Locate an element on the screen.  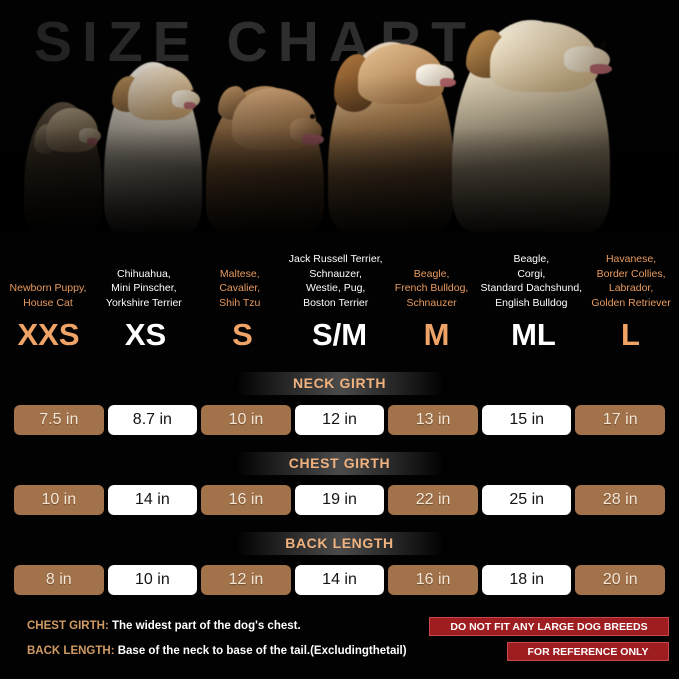
breed-label: Jack Russell Terrier, is located at coordinates (335, 259).